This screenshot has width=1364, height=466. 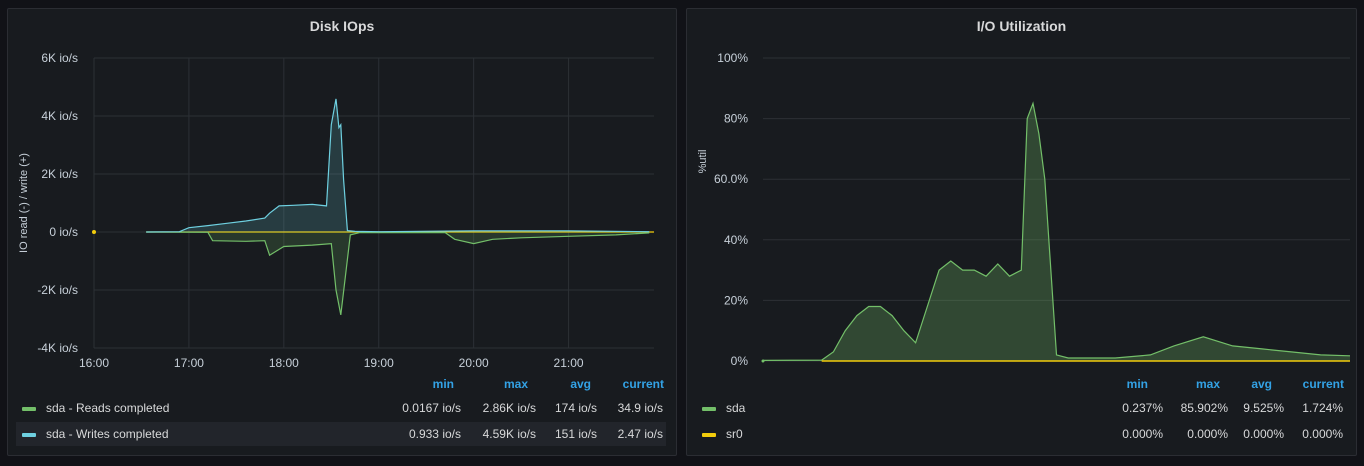 What do you see at coordinates (59, 116) in the screenshot?
I see `y-tick-label: 4K io/s` at bounding box center [59, 116].